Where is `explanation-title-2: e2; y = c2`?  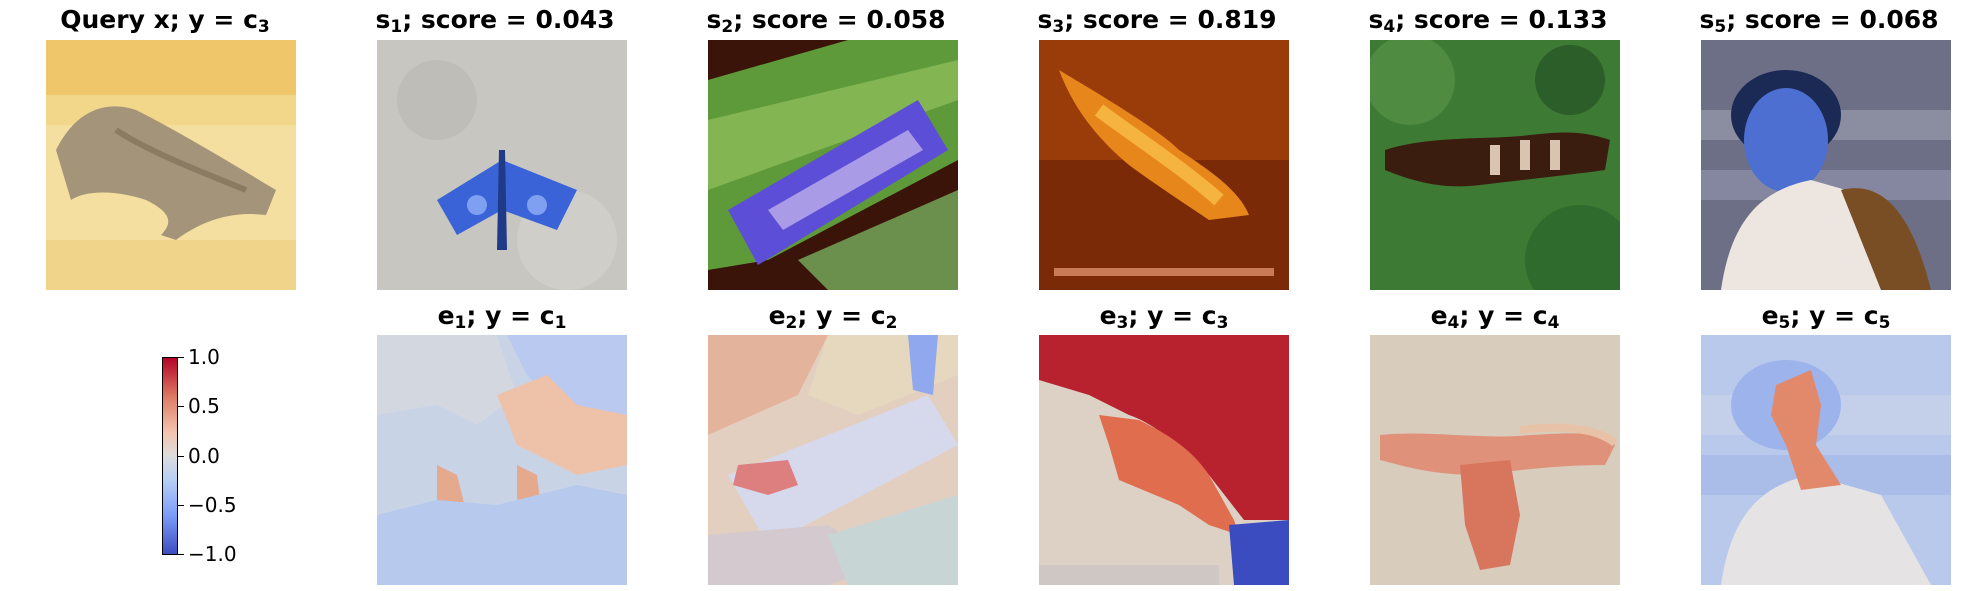
explanation-title-2: e2; y = c2 is located at coordinates (833, 317).